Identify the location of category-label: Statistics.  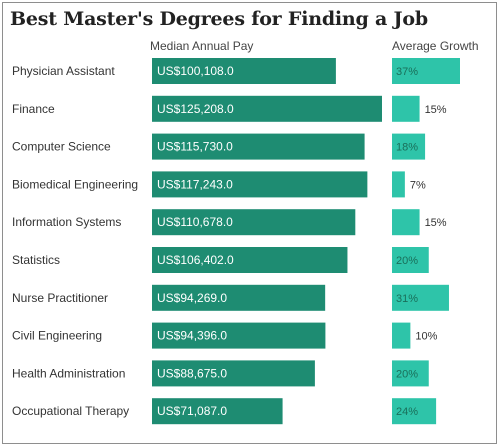
(36, 260).